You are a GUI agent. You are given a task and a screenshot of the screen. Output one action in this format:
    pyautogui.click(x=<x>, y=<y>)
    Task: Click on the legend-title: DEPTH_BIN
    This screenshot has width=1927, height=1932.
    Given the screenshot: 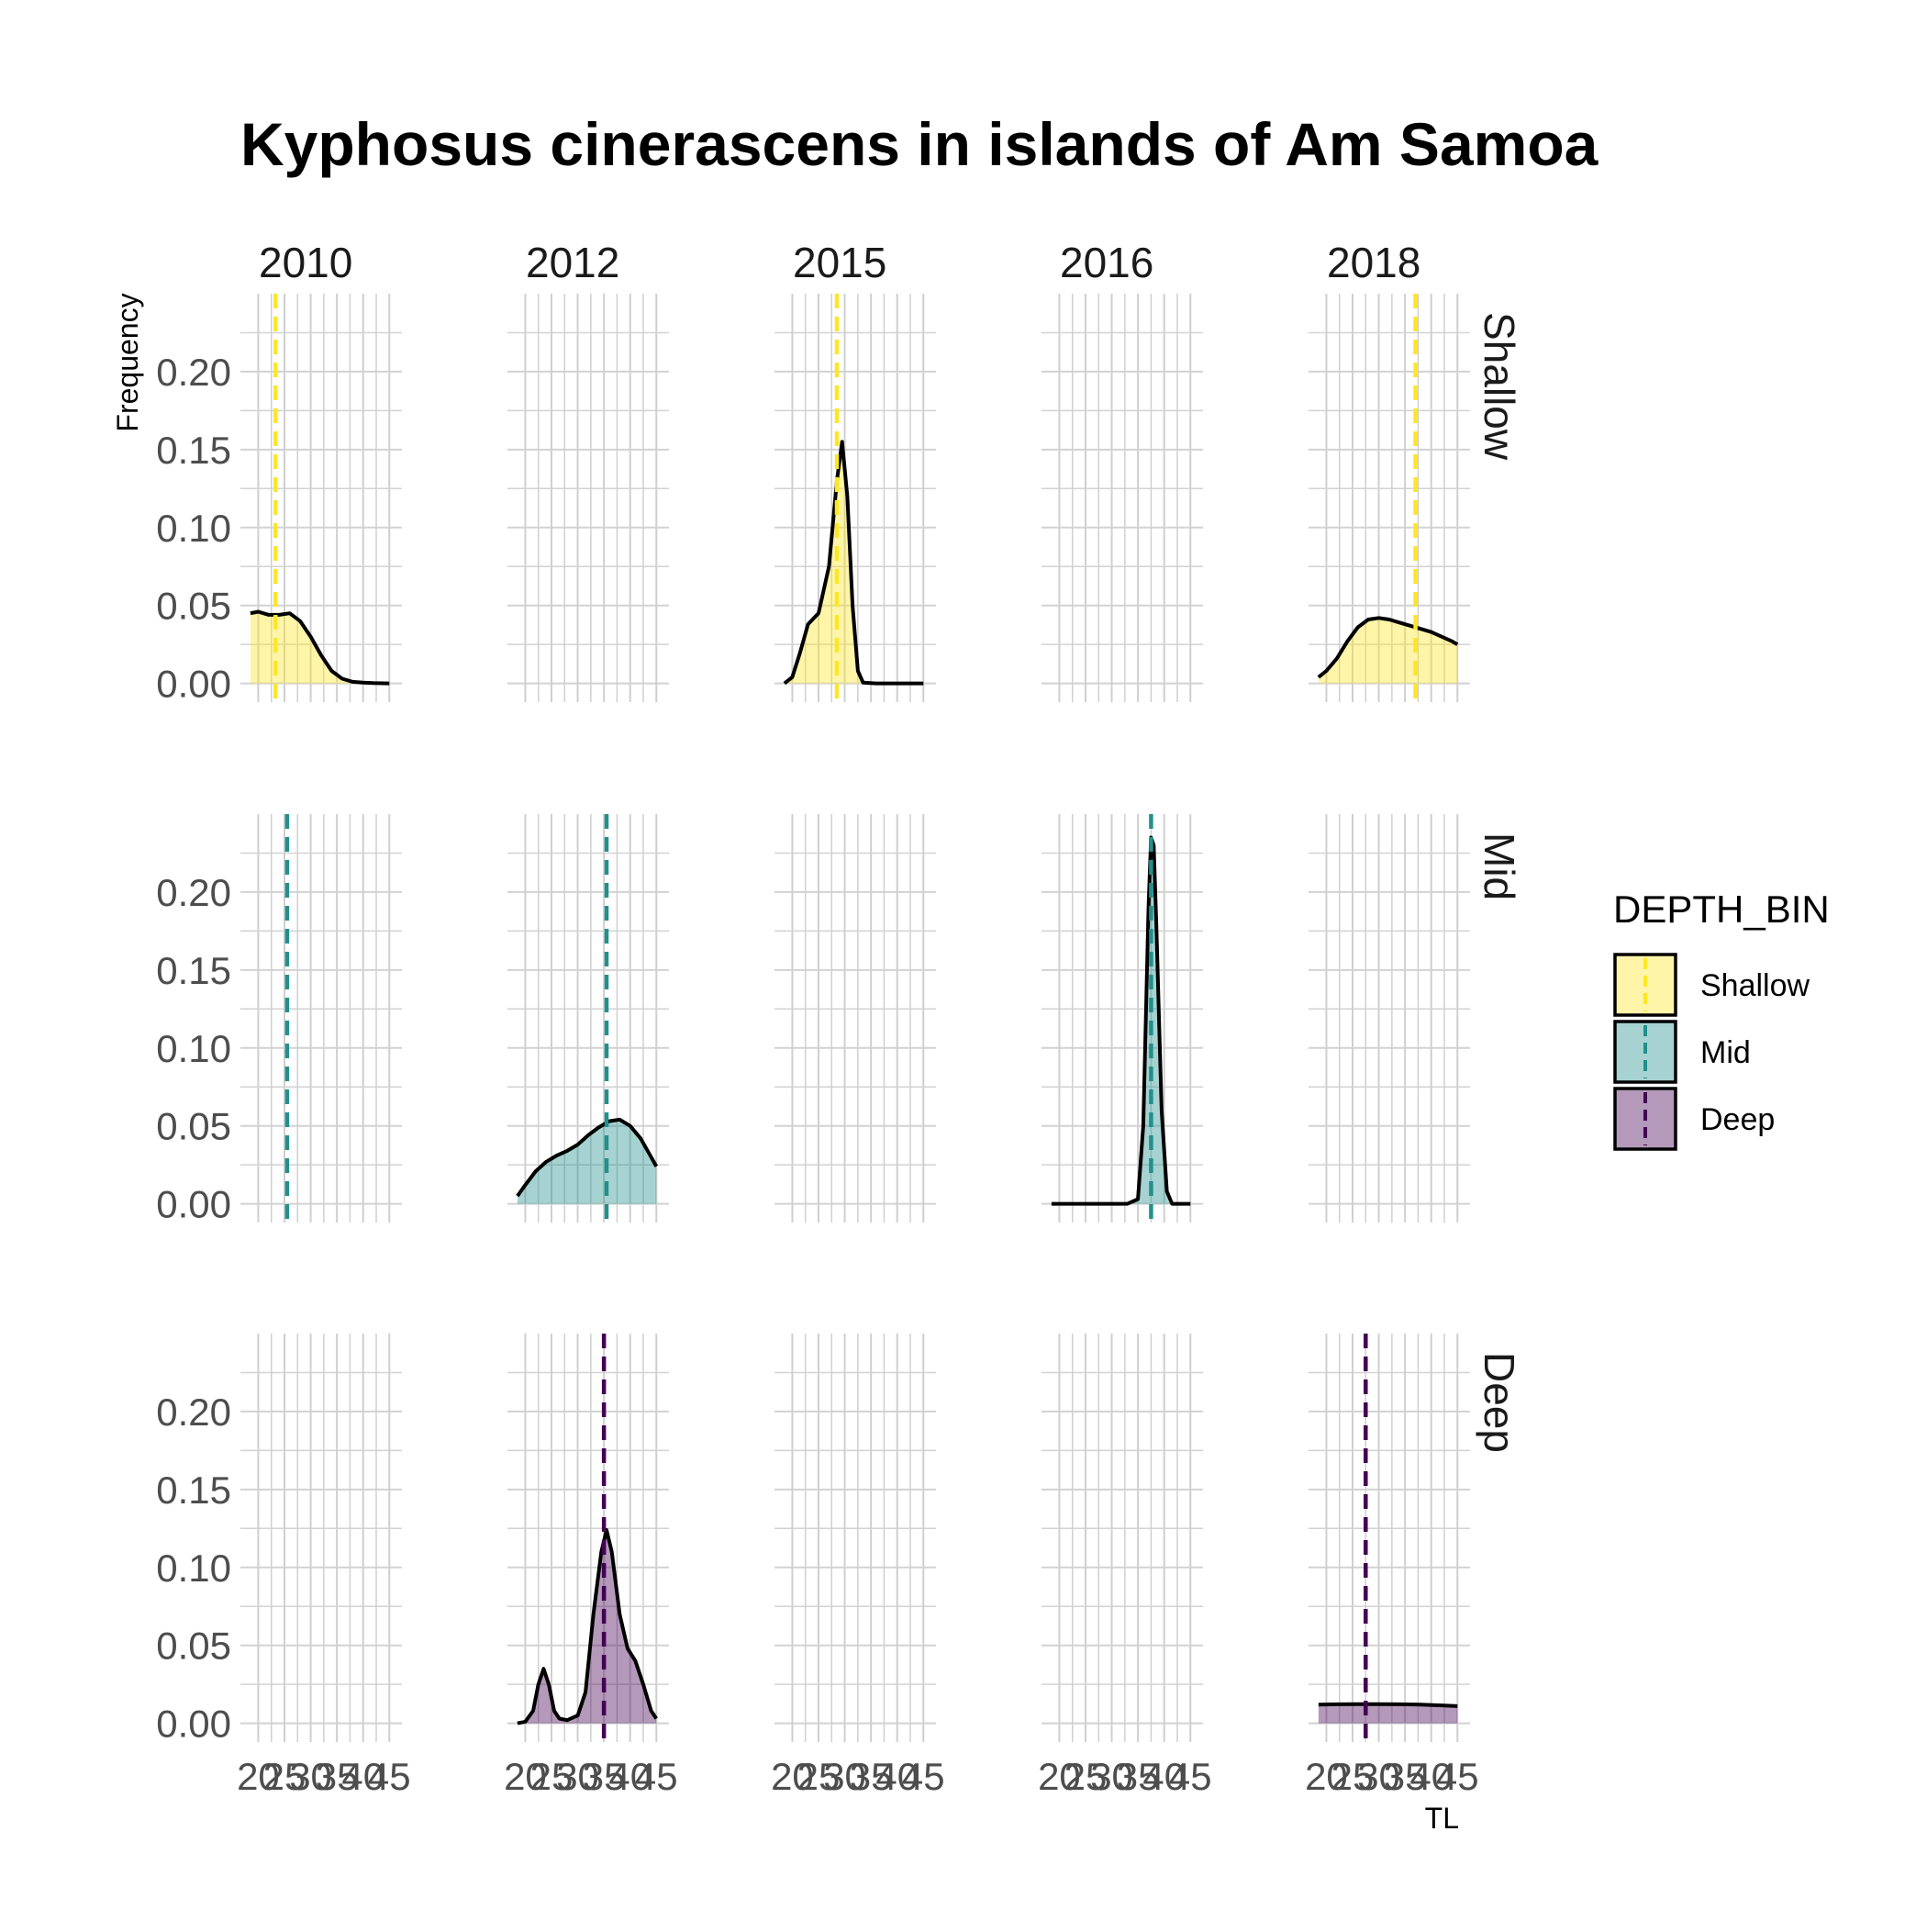 What is the action you would take?
    pyautogui.click(x=1721, y=909)
    